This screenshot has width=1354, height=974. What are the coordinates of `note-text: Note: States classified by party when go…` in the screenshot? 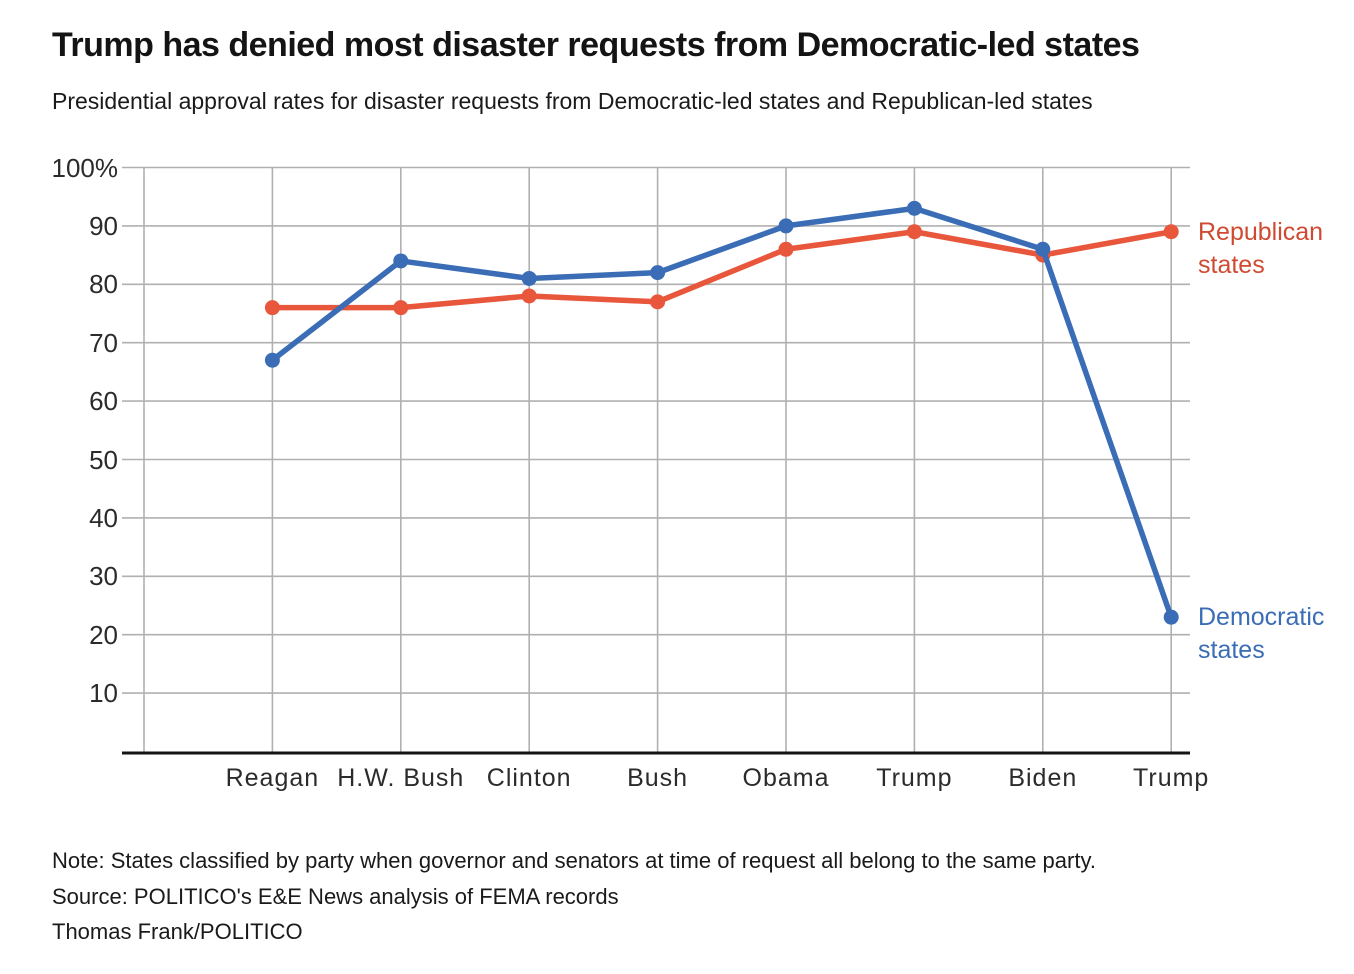 It's located at (574, 860).